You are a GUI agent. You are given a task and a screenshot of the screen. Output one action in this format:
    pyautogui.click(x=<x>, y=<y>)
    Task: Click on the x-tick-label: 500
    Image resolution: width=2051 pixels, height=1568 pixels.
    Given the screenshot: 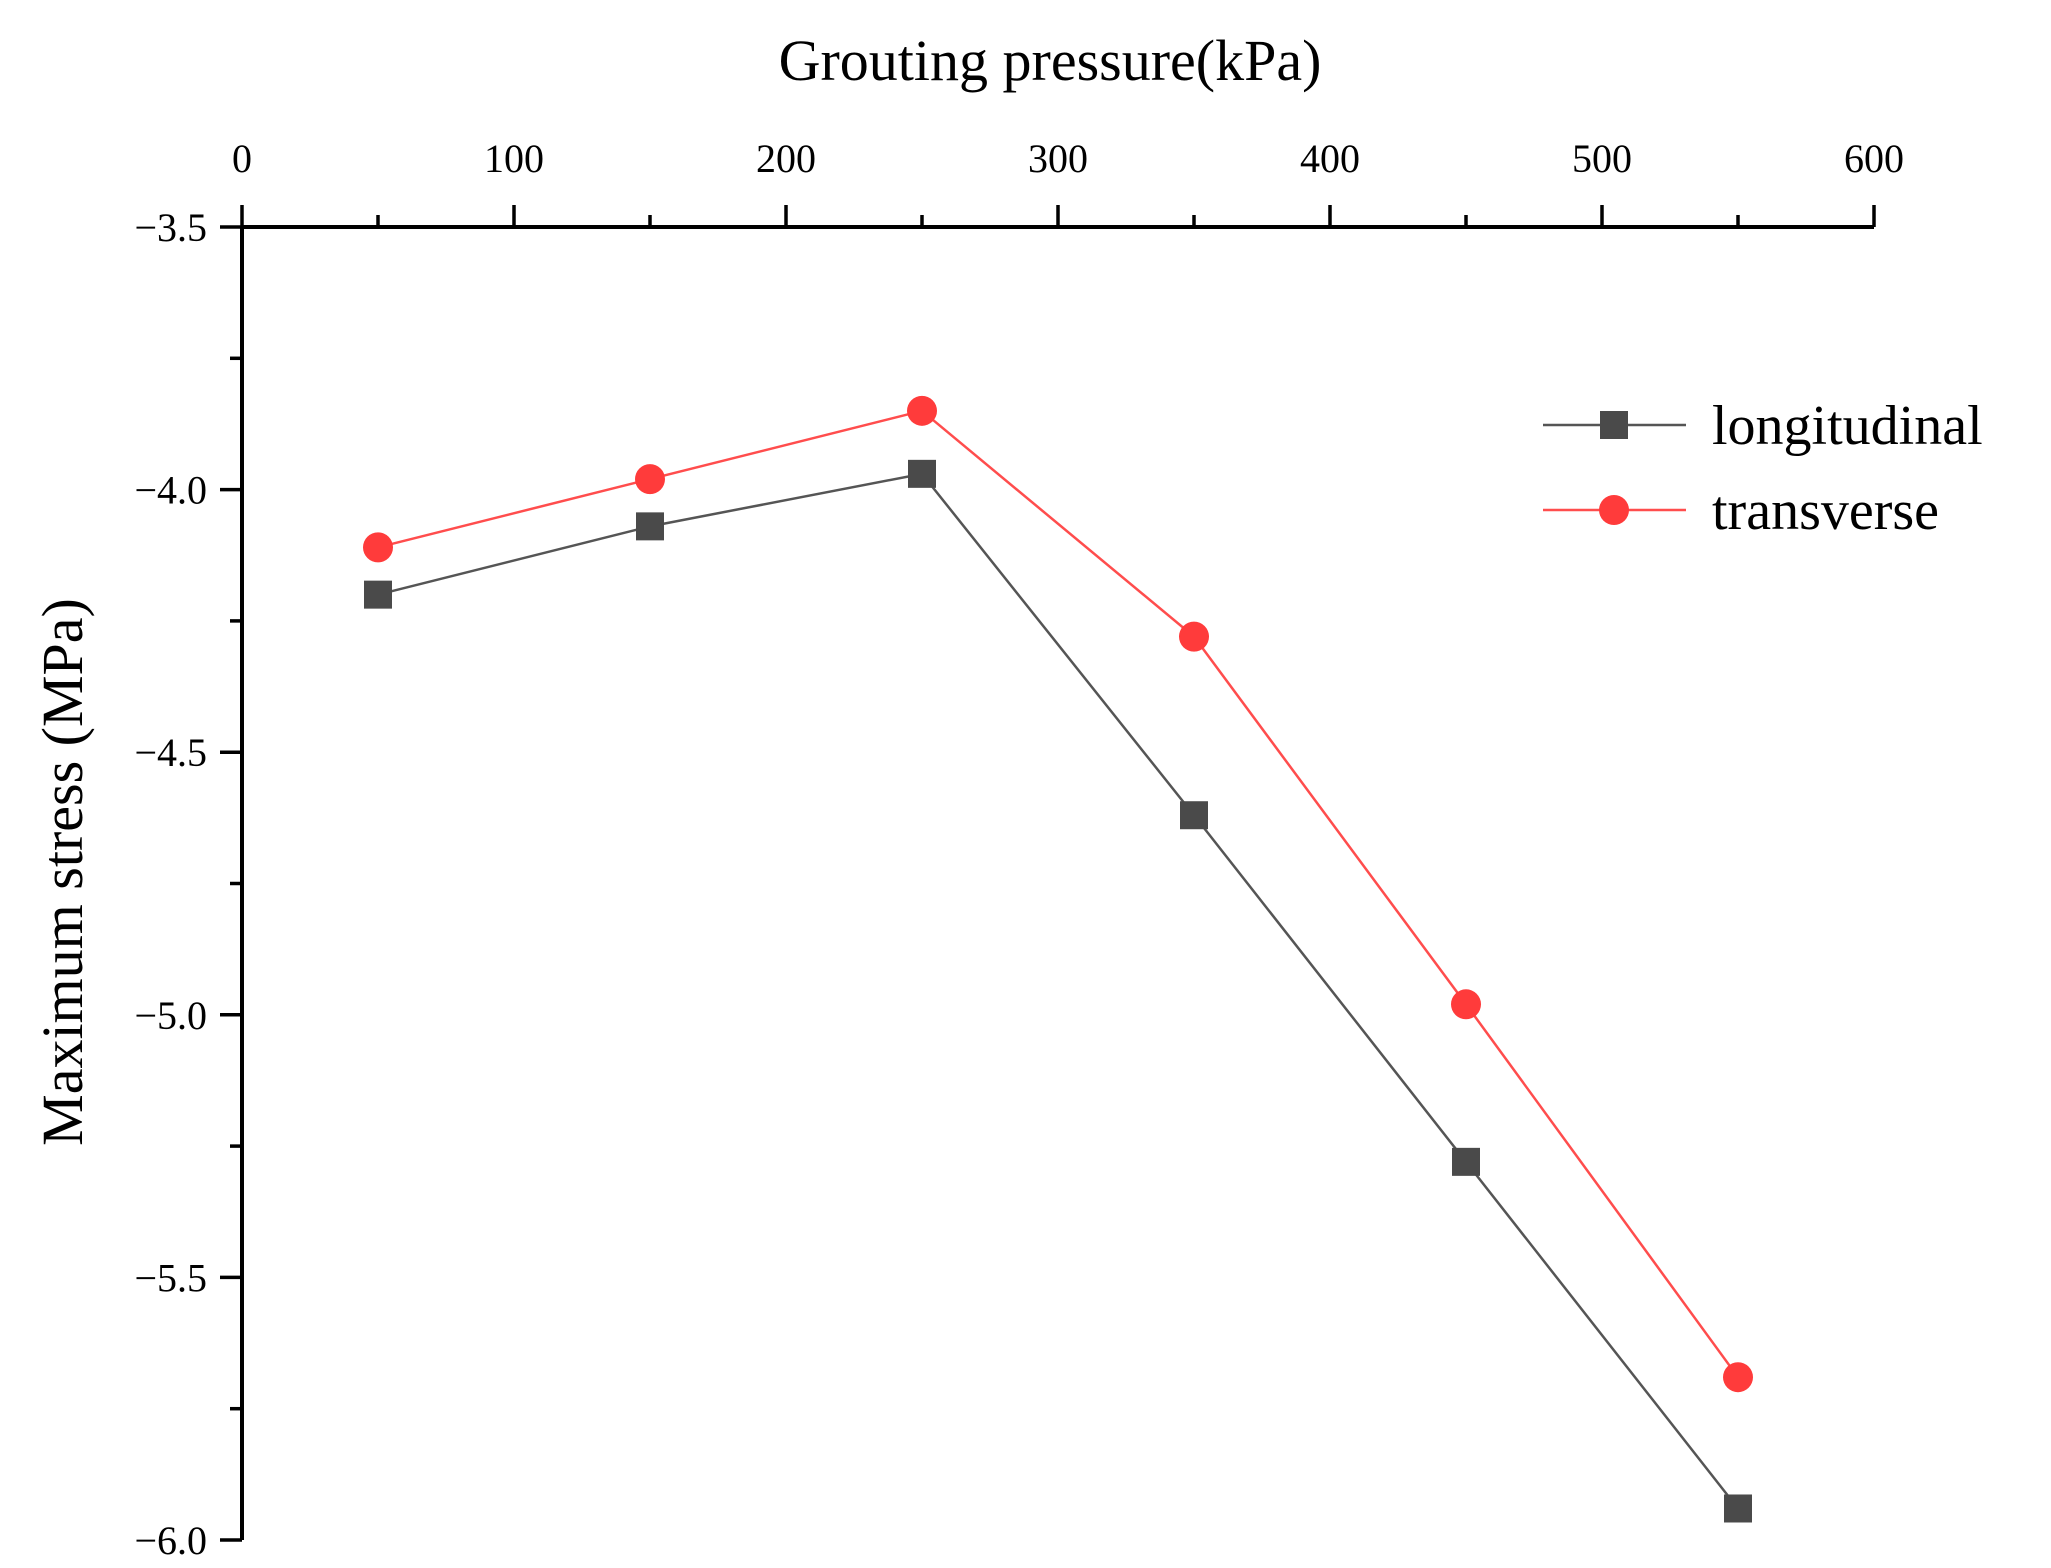 What is the action you would take?
    pyautogui.click(x=1602, y=158)
    